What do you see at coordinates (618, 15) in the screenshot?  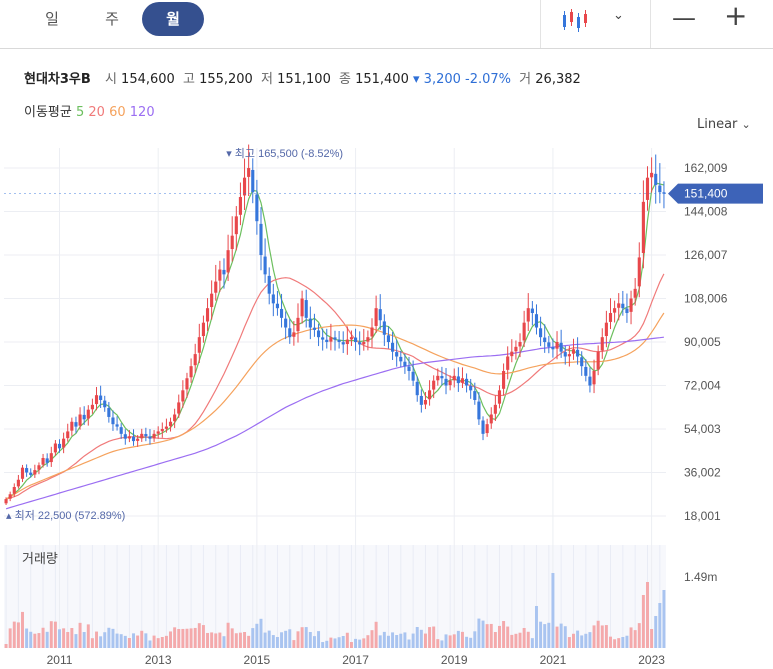 I see `chevron-down-icon: ⌄` at bounding box center [618, 15].